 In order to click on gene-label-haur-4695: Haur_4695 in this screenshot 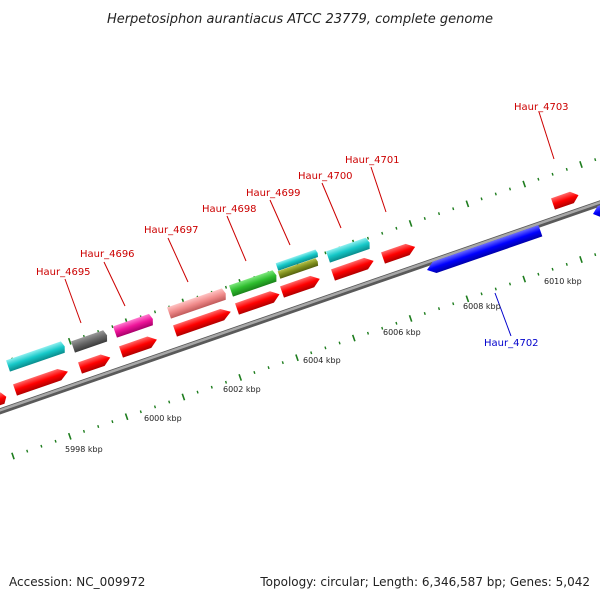, I will do `click(63, 295)`.